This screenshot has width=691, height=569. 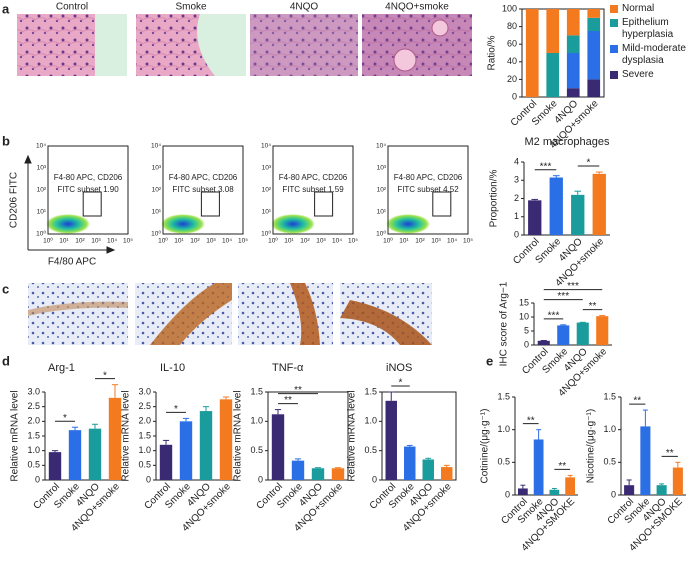 I want to click on y-axis-label: Relative mRNA level, so click(x=352, y=435).